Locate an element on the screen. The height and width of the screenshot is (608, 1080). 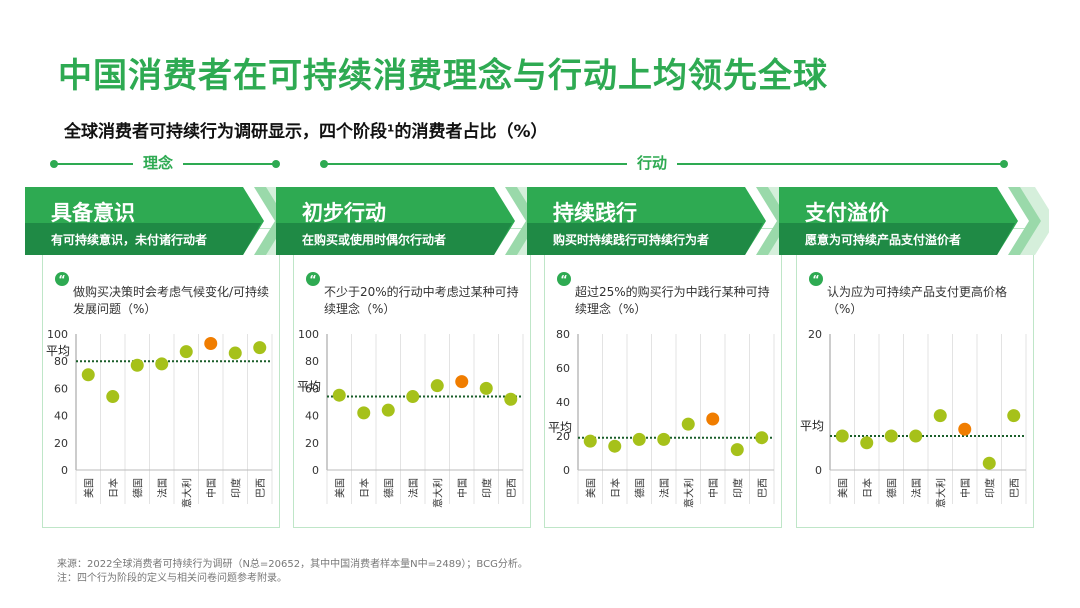
stage-banner: 持续践行 购买时持续践行可持续行为者 is located at coordinates (662, 221).